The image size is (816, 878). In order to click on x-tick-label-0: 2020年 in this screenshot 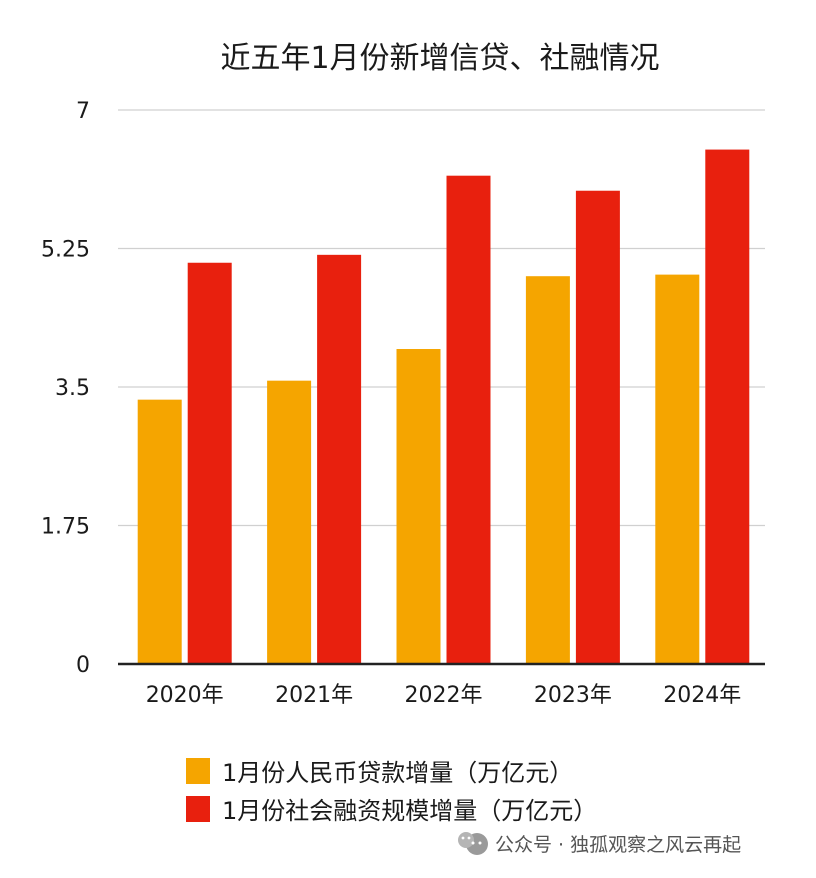, I will do `click(185, 695)`.